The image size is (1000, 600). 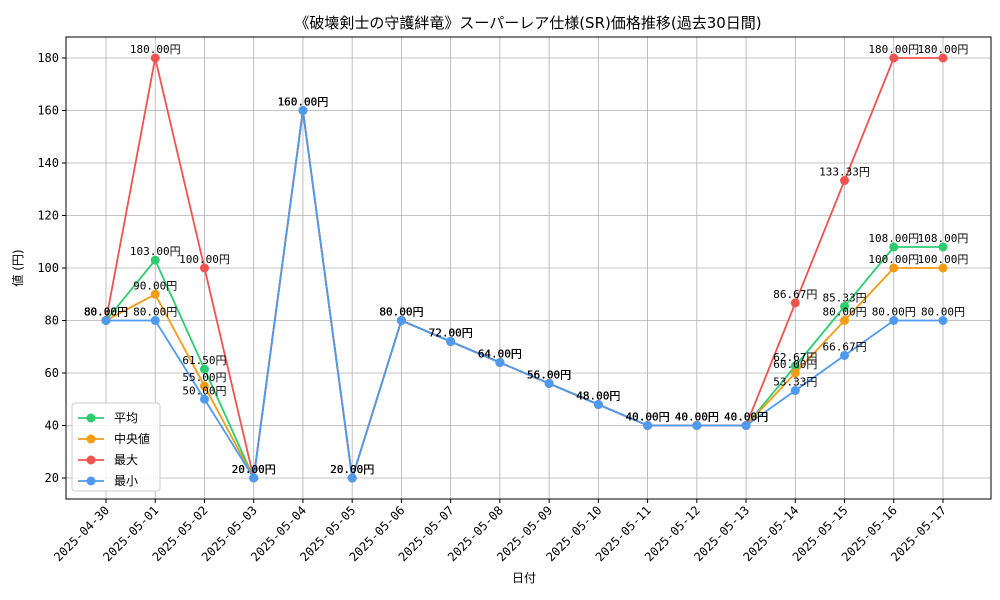 What do you see at coordinates (500, 354) in the screenshot?
I see `data-label: 64.00円` at bounding box center [500, 354].